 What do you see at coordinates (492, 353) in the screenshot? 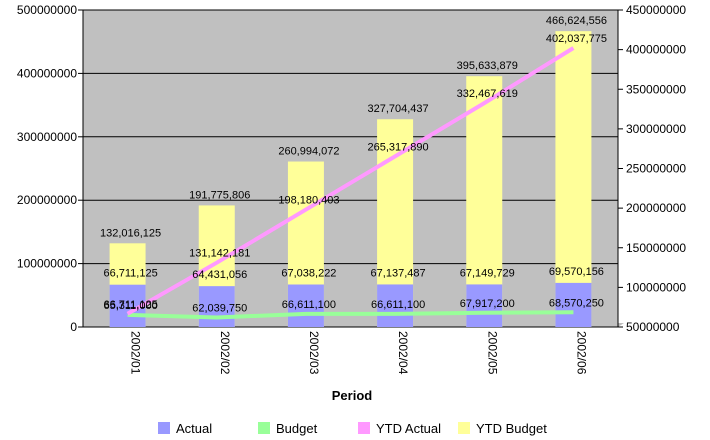
I see `x-tick-label: 2002/05` at bounding box center [492, 353].